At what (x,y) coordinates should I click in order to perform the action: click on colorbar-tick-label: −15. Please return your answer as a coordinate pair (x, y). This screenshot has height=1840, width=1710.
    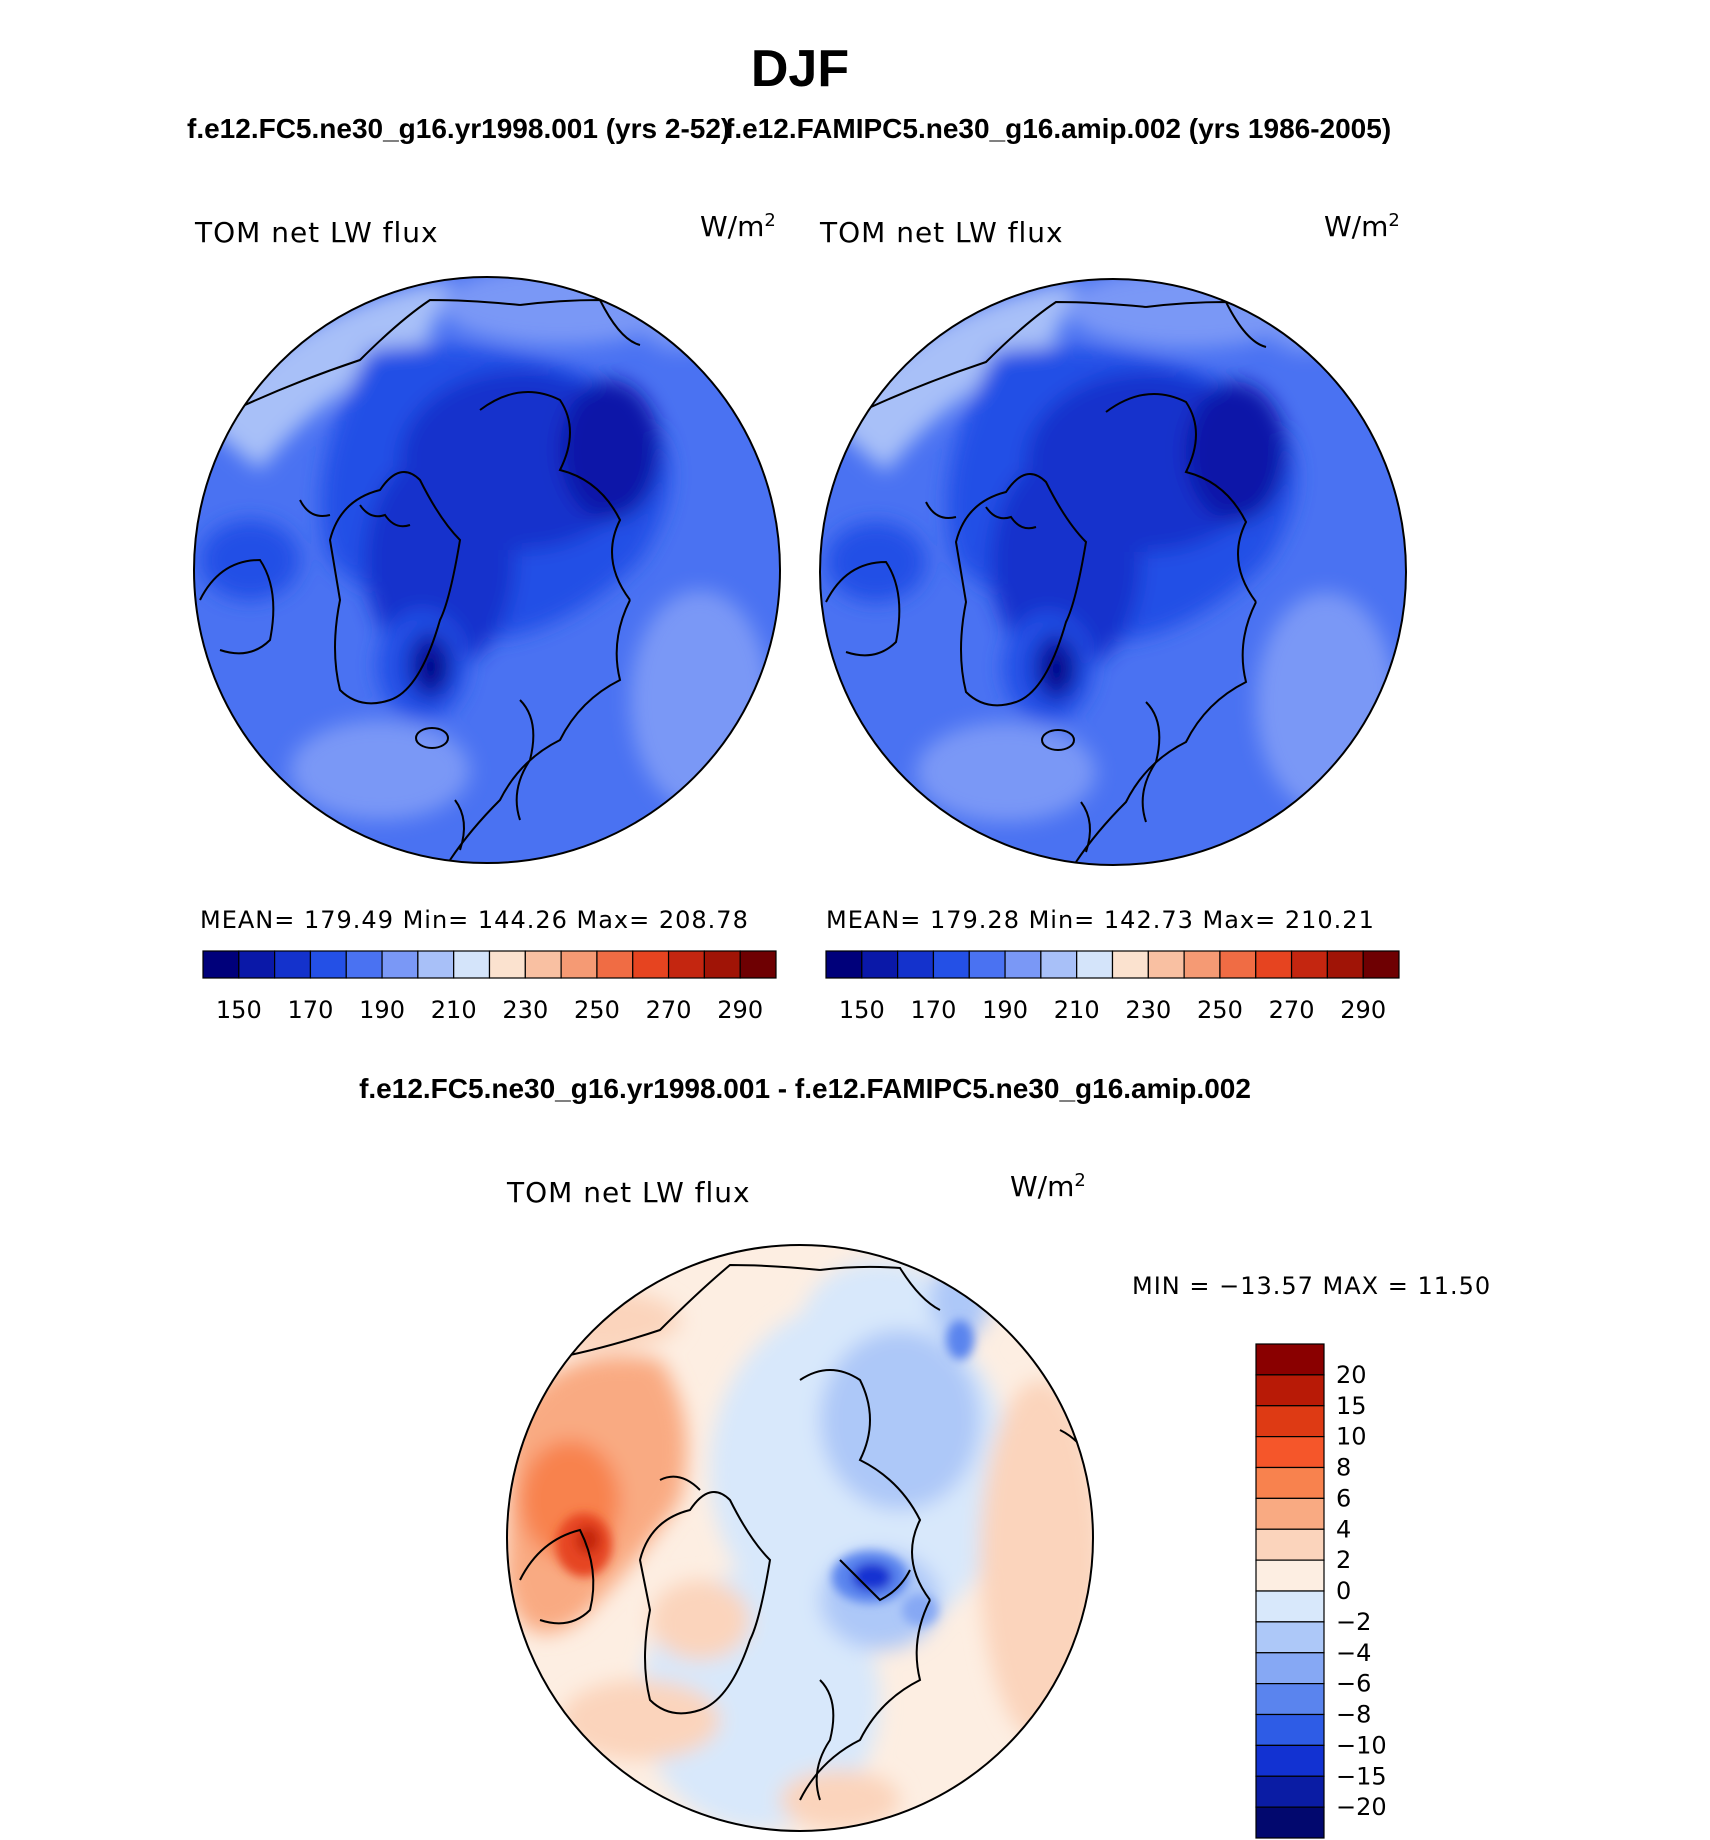
    Looking at the image, I should click on (1361, 1776).